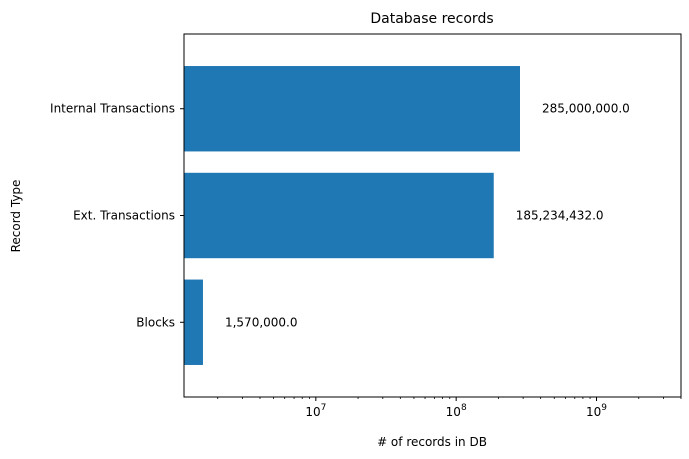 The height and width of the screenshot is (459, 689). What do you see at coordinates (464, 408) in the screenshot?
I see `x-tick-label-exponent: 8` at bounding box center [464, 408].